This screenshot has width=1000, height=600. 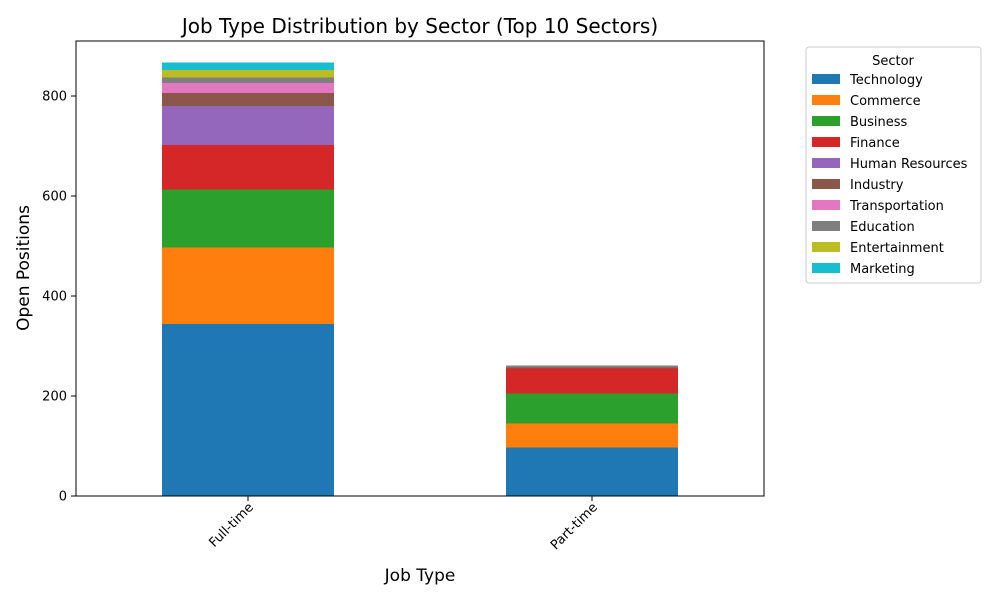 What do you see at coordinates (592, 381) in the screenshot?
I see `bar-segment-finance-part-time` at bounding box center [592, 381].